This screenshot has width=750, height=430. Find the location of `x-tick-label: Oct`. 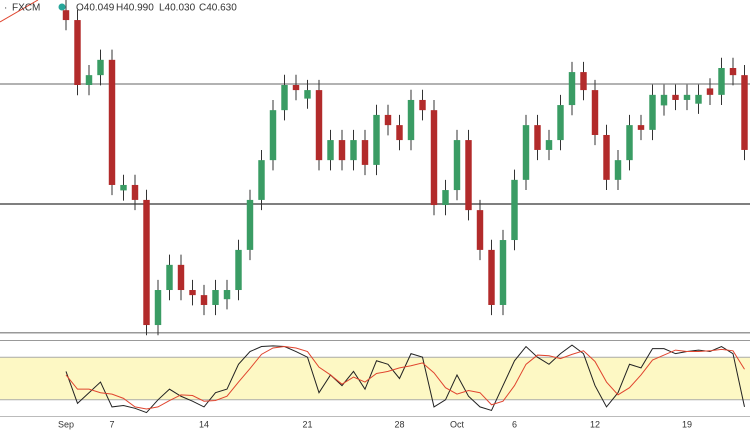

x-tick-label: Oct is located at coordinates (457, 424).